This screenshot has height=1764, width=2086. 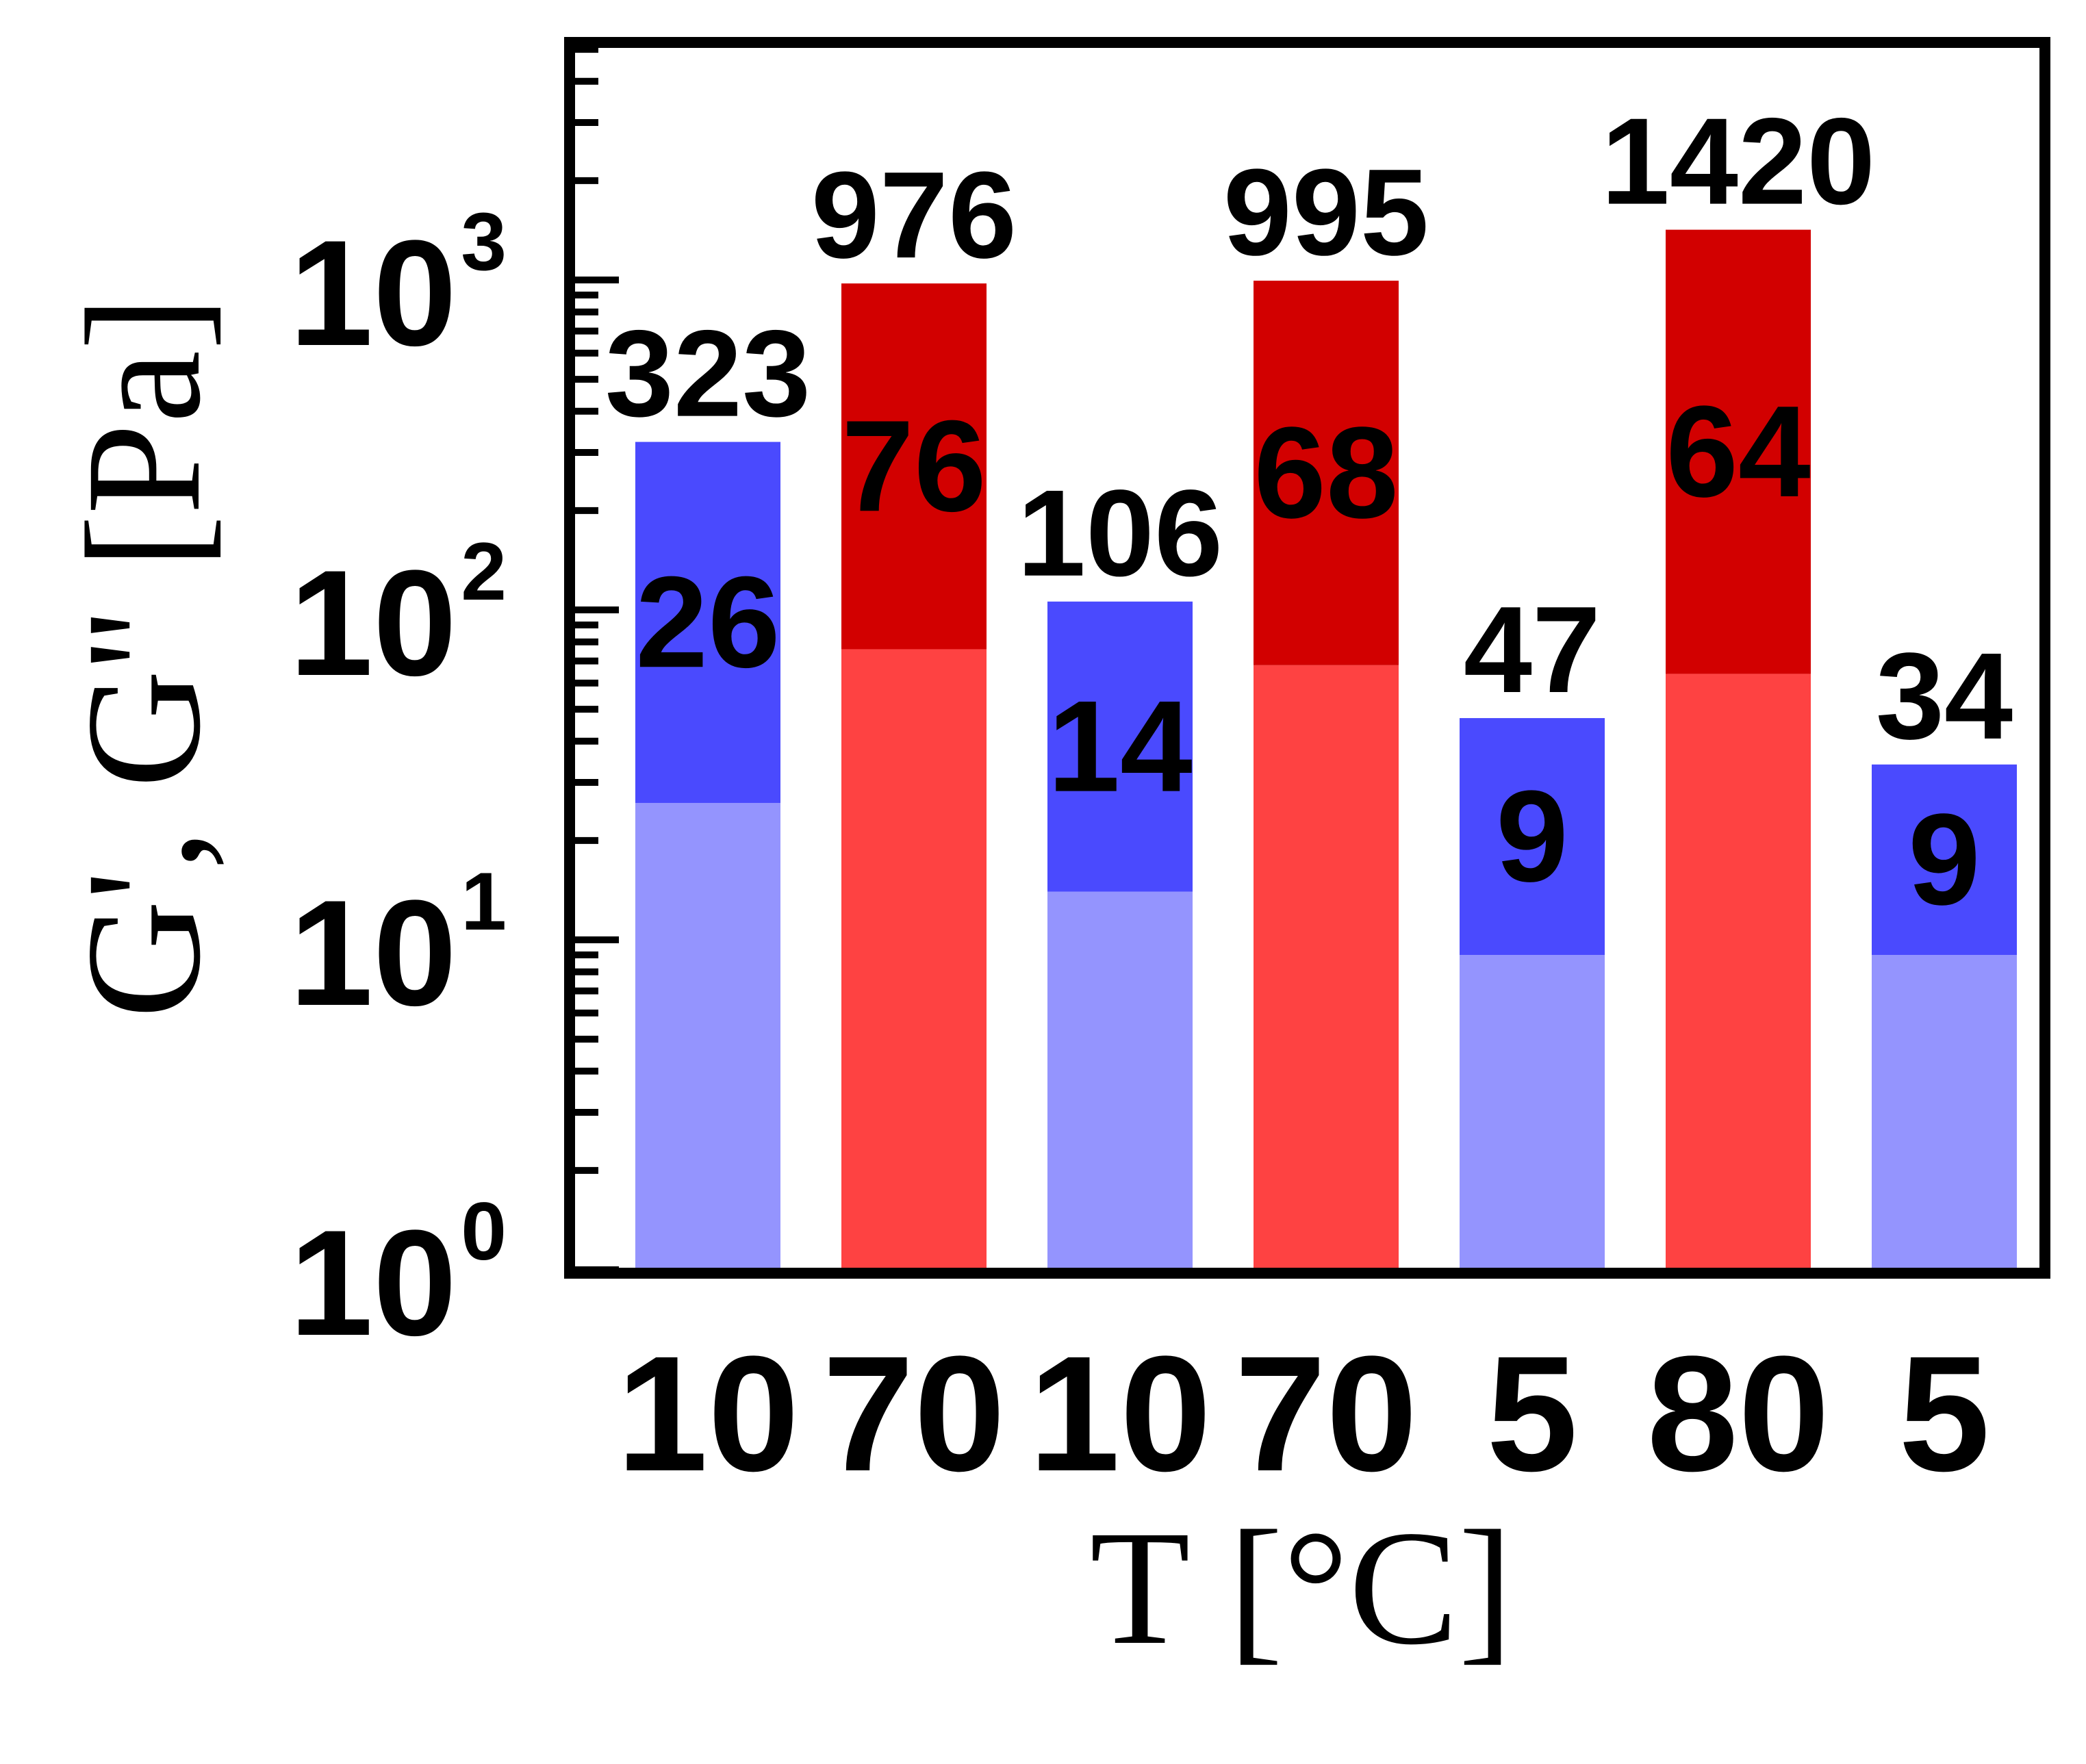 I want to click on bar-inner-label: 76, so click(x=914, y=466).